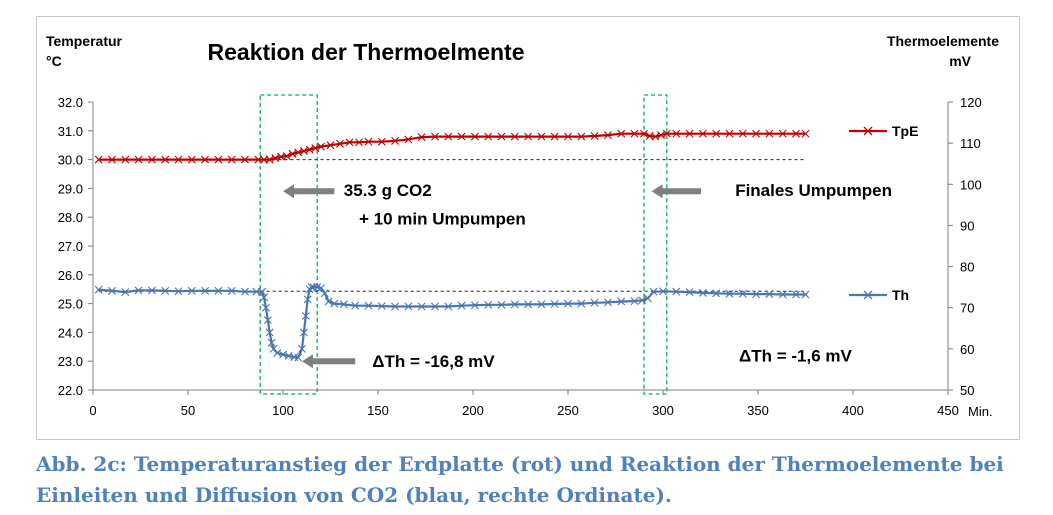 This screenshot has height=515, width=1053. I want to click on y-right-tick-label: 80, so click(967, 267).